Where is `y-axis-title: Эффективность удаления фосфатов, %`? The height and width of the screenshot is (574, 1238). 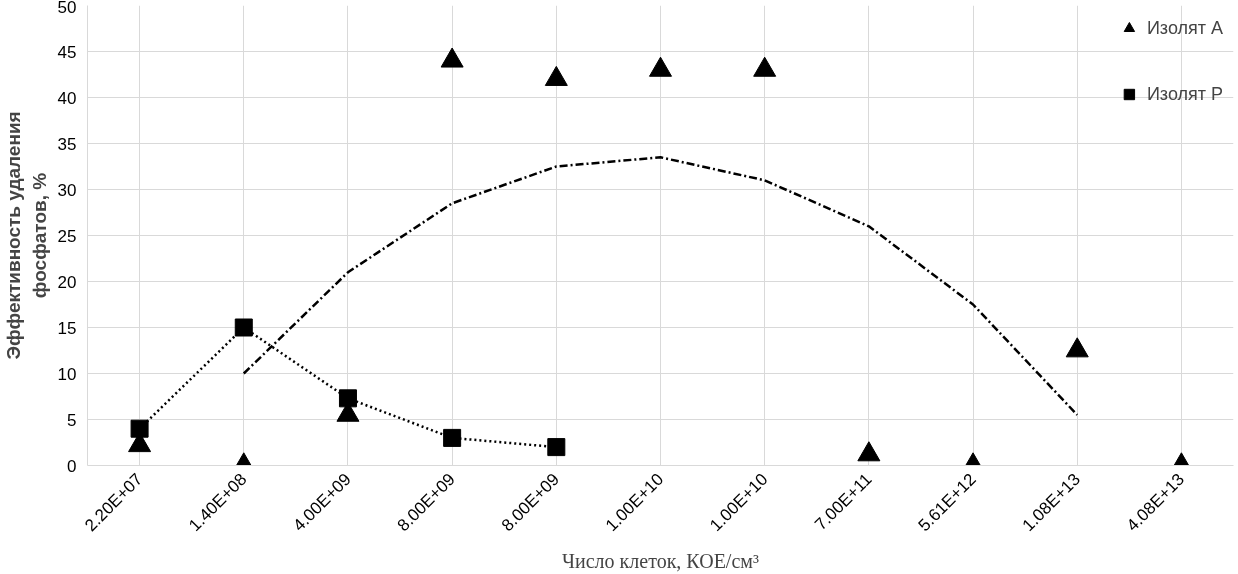 y-axis-title: Эффективность удаления фосфатов, % is located at coordinates (26, 235).